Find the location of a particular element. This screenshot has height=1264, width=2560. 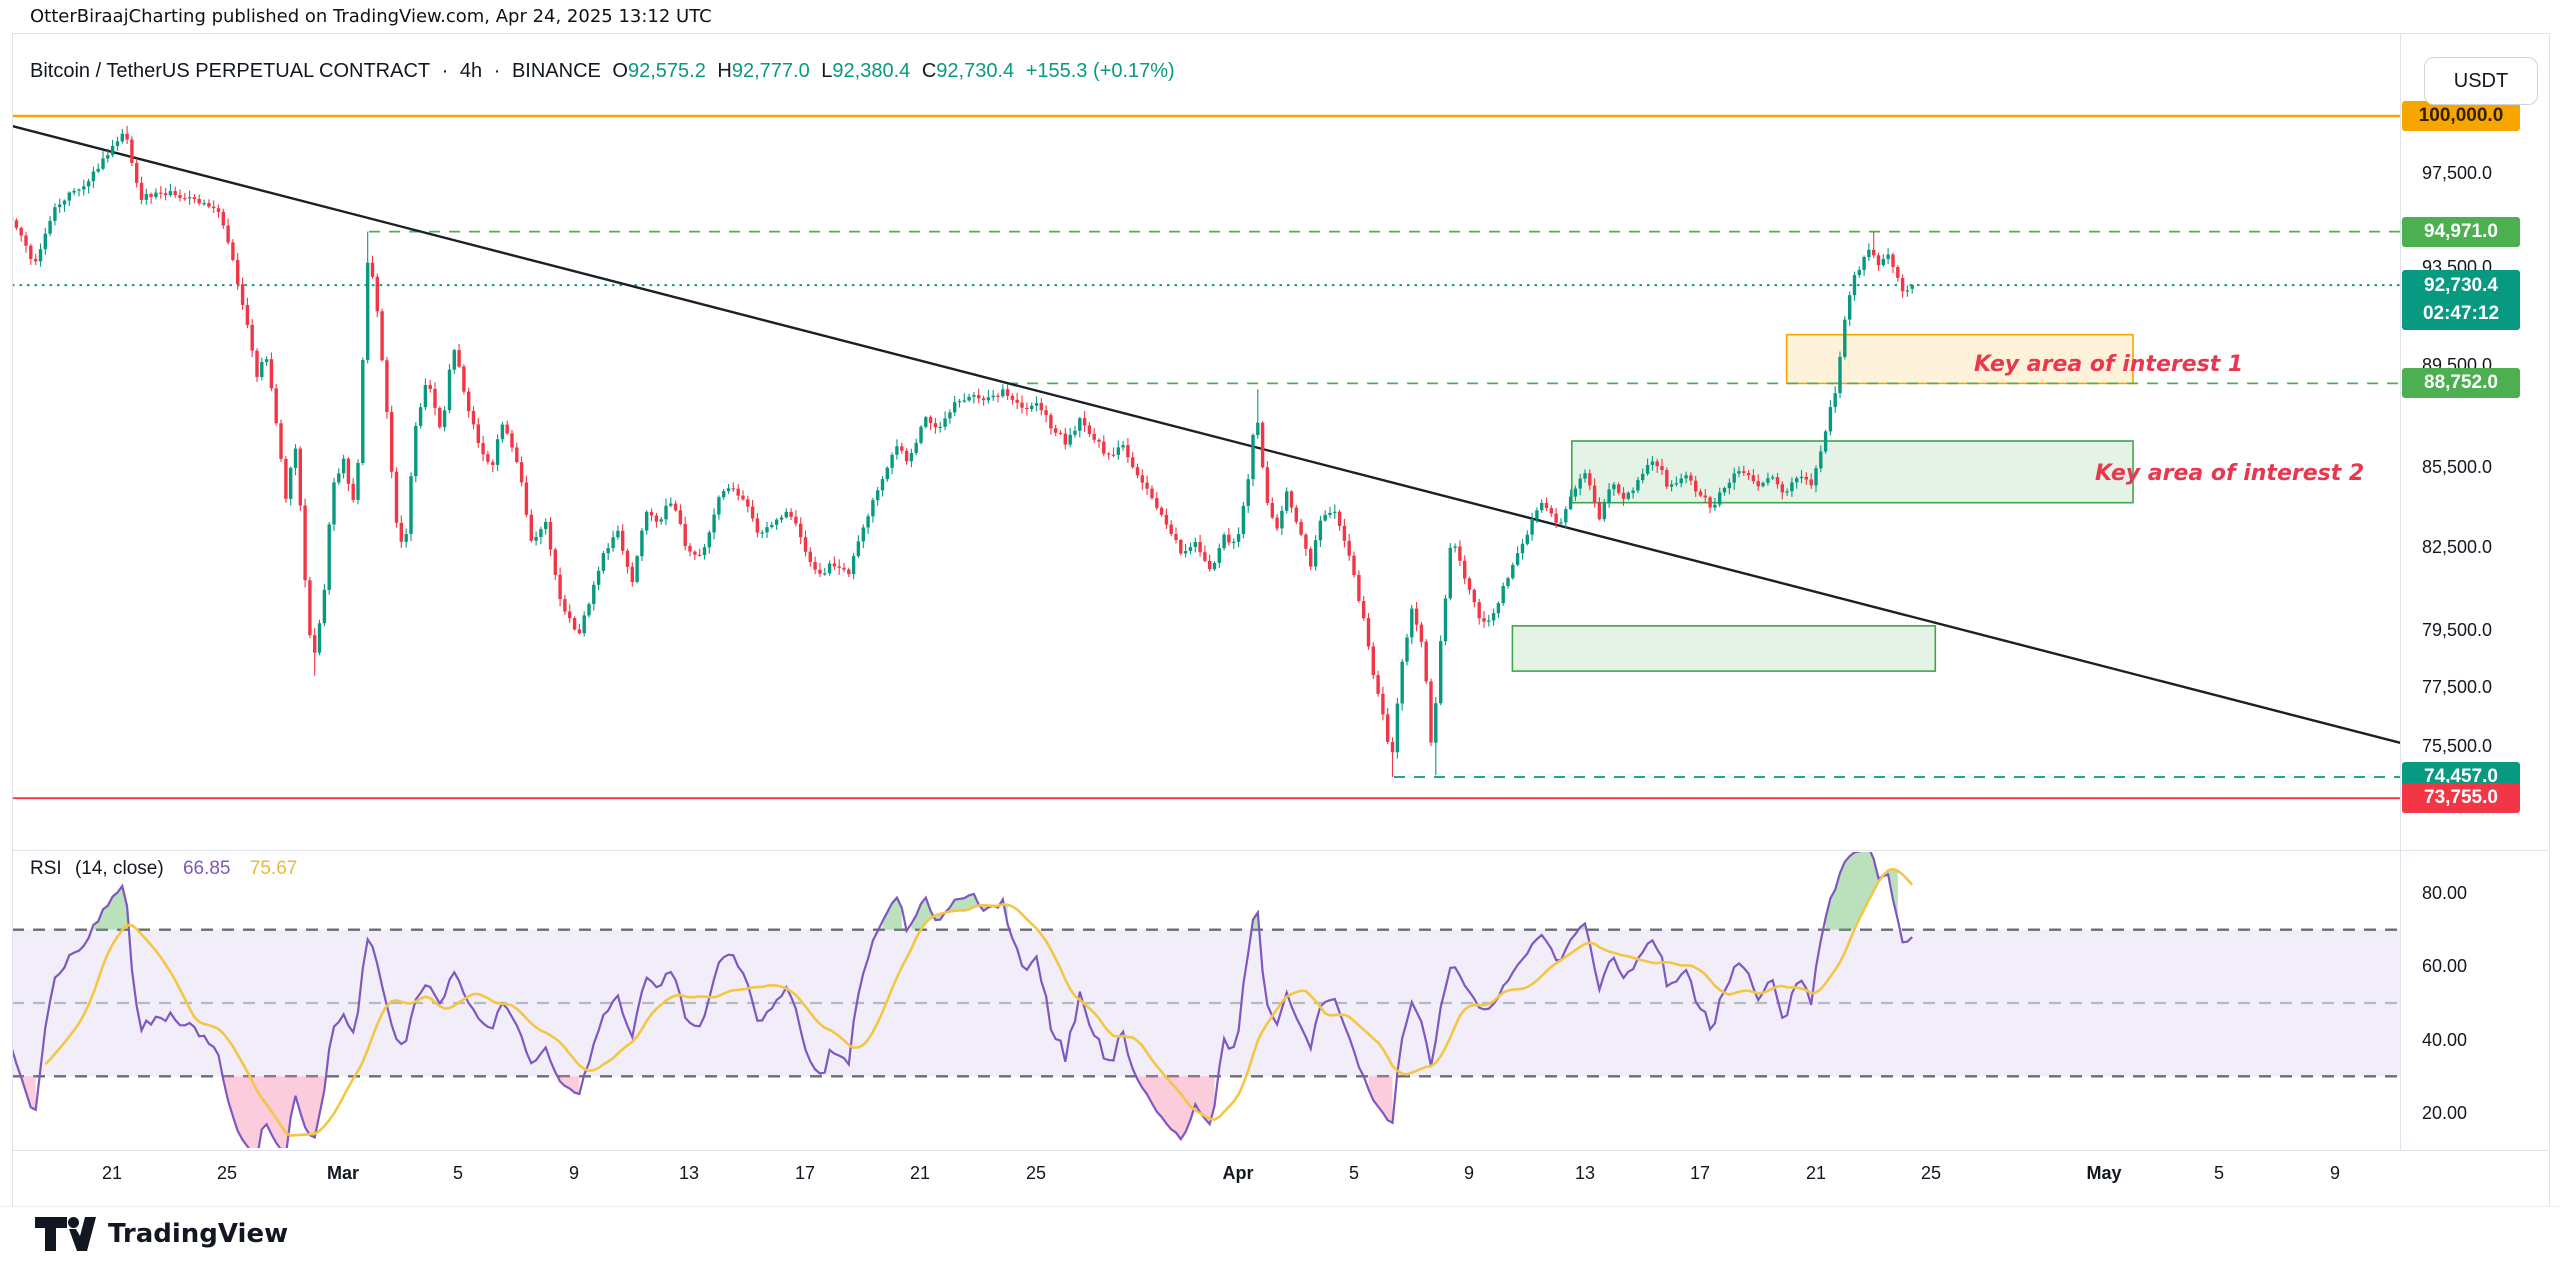

low-label: L is located at coordinates (827, 71).